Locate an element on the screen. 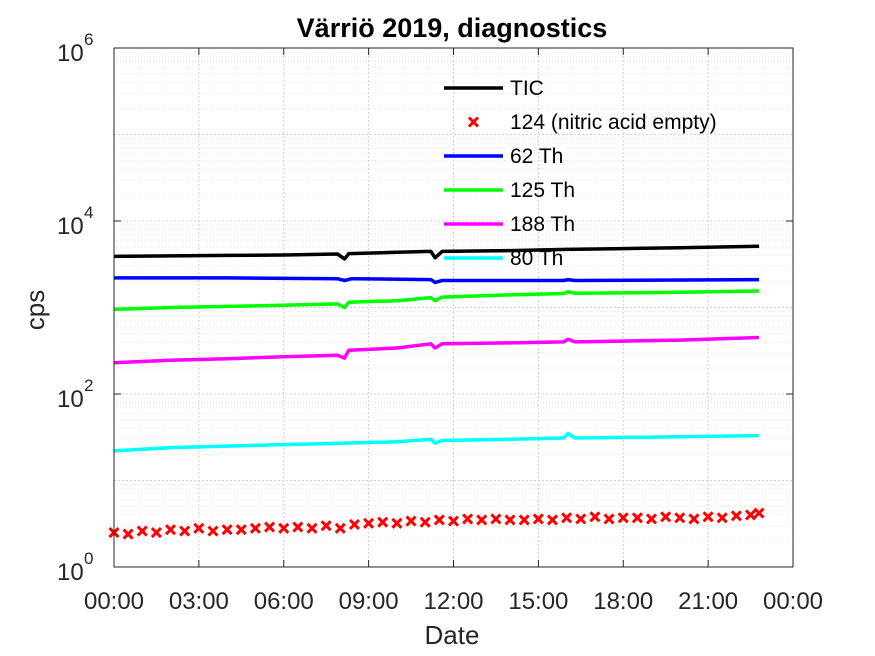 The image size is (875, 656). legend-entry-2: 62 Th is located at coordinates (503, 156).